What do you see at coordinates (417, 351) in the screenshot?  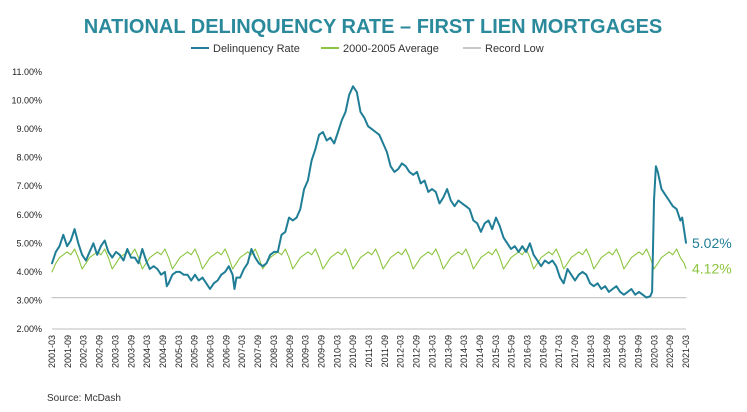 I see `x-tick-label: 2012-09` at bounding box center [417, 351].